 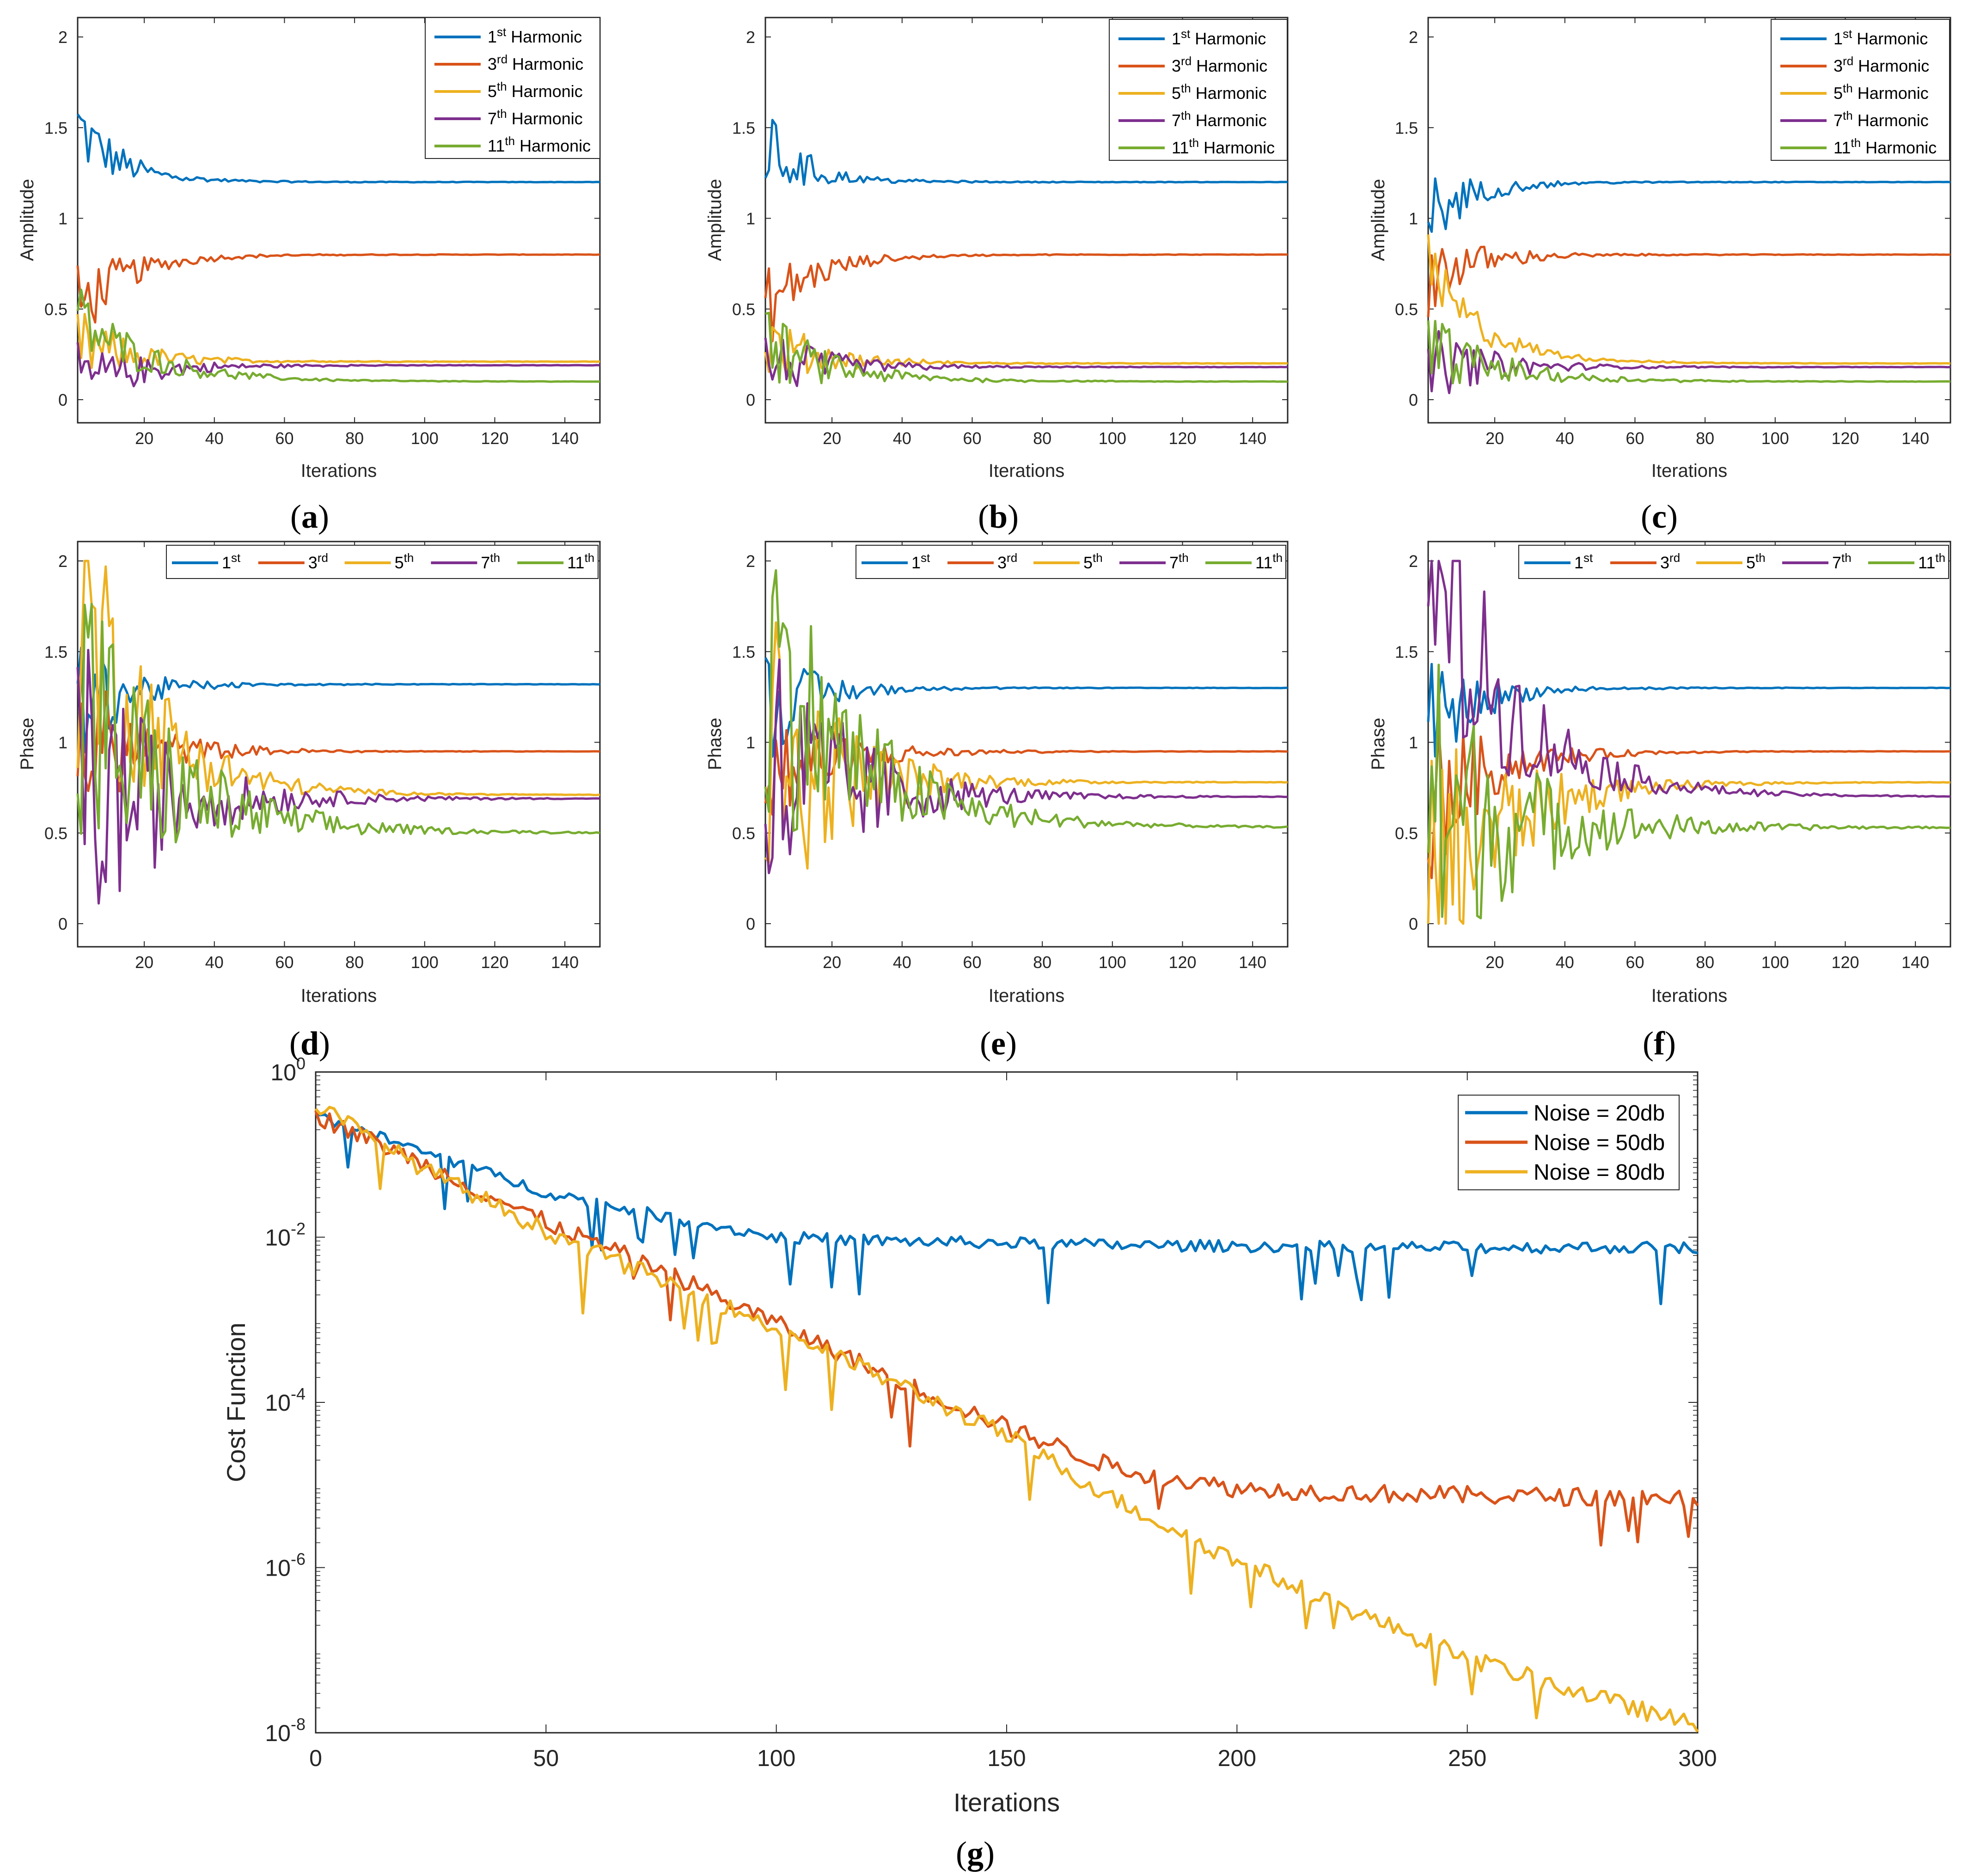 I want to click on x-tick-label: 80, so click(x=354, y=438).